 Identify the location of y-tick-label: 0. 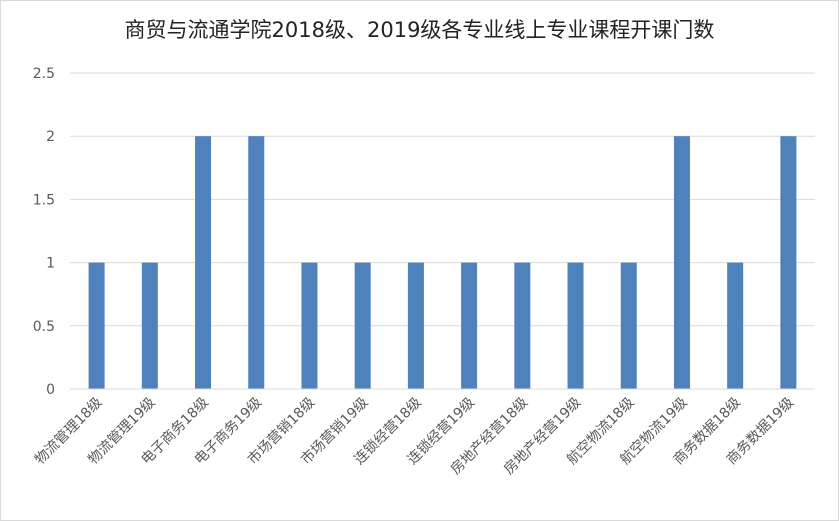
(50, 390).